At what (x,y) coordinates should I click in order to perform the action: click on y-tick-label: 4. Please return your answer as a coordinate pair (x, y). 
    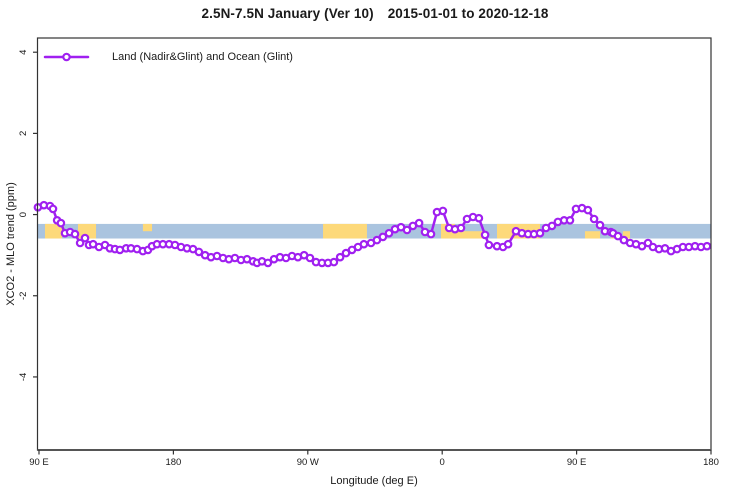
    Looking at the image, I should click on (23, 52).